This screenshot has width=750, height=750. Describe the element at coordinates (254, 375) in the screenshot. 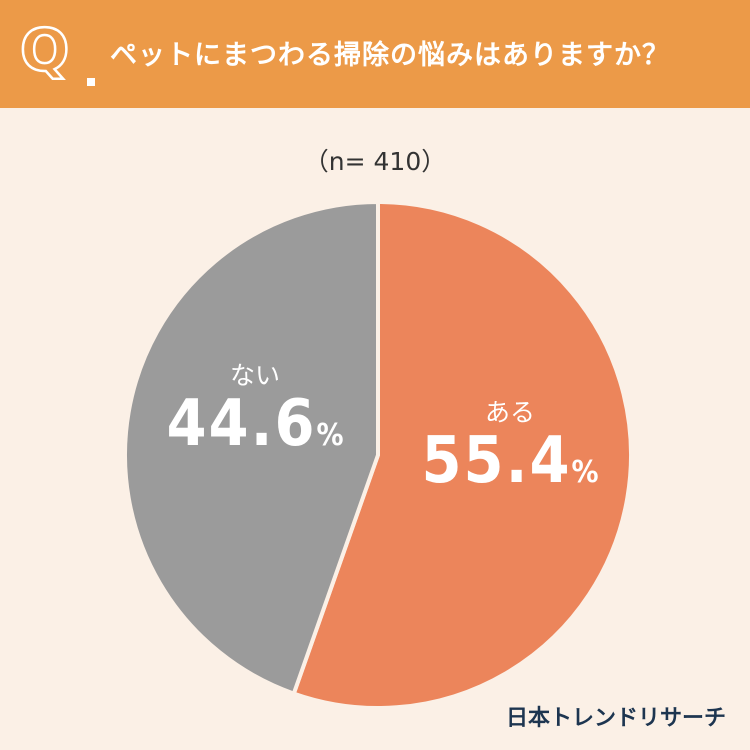

I see `slice-name-nai: ない` at that location.